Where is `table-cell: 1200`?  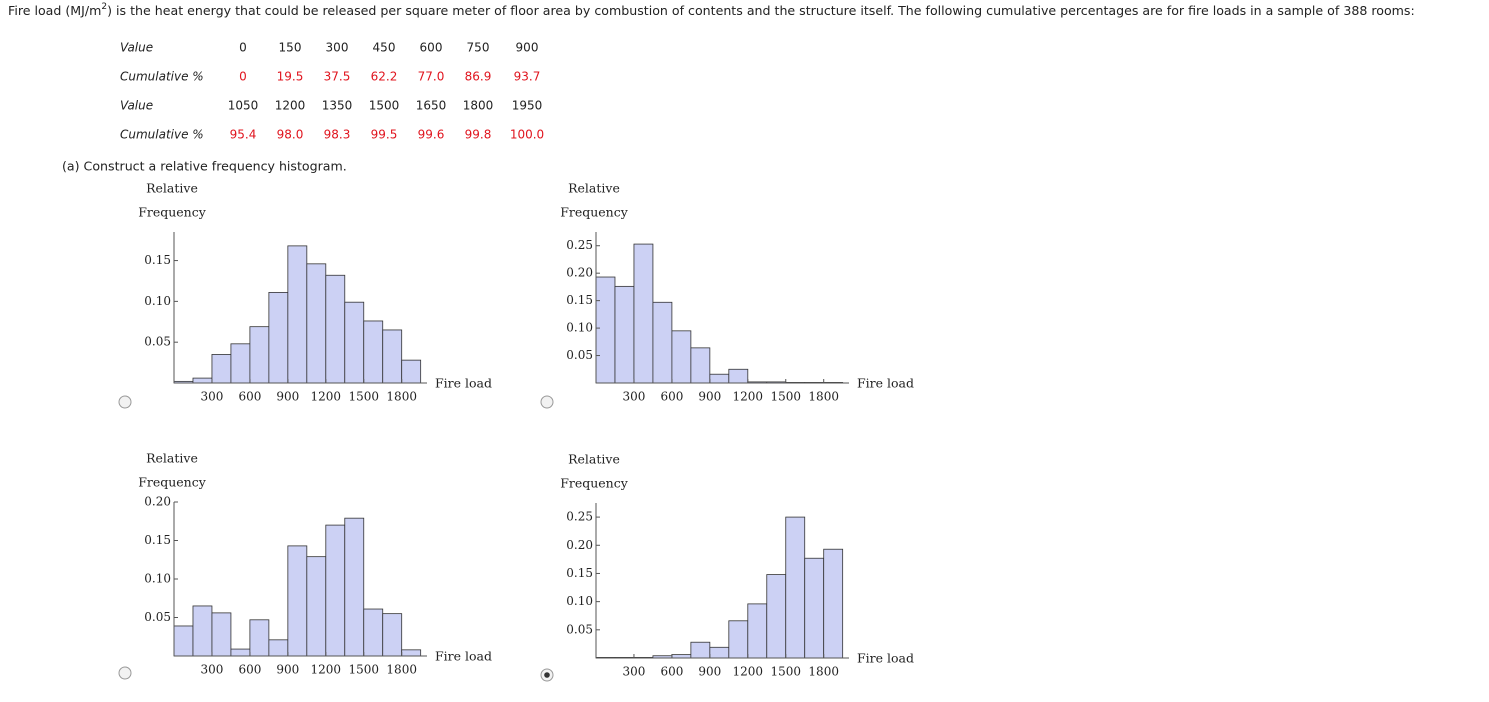
table-cell: 1200 is located at coordinates (290, 106).